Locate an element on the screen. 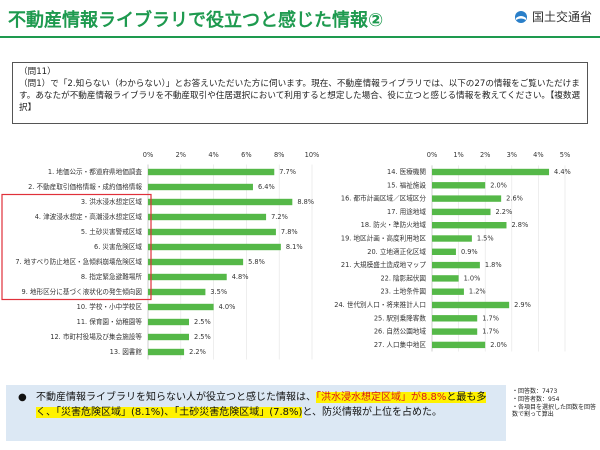 The height and width of the screenshot is (450, 600). category-label: 26. 自然公園地域 is located at coordinates (400, 331).